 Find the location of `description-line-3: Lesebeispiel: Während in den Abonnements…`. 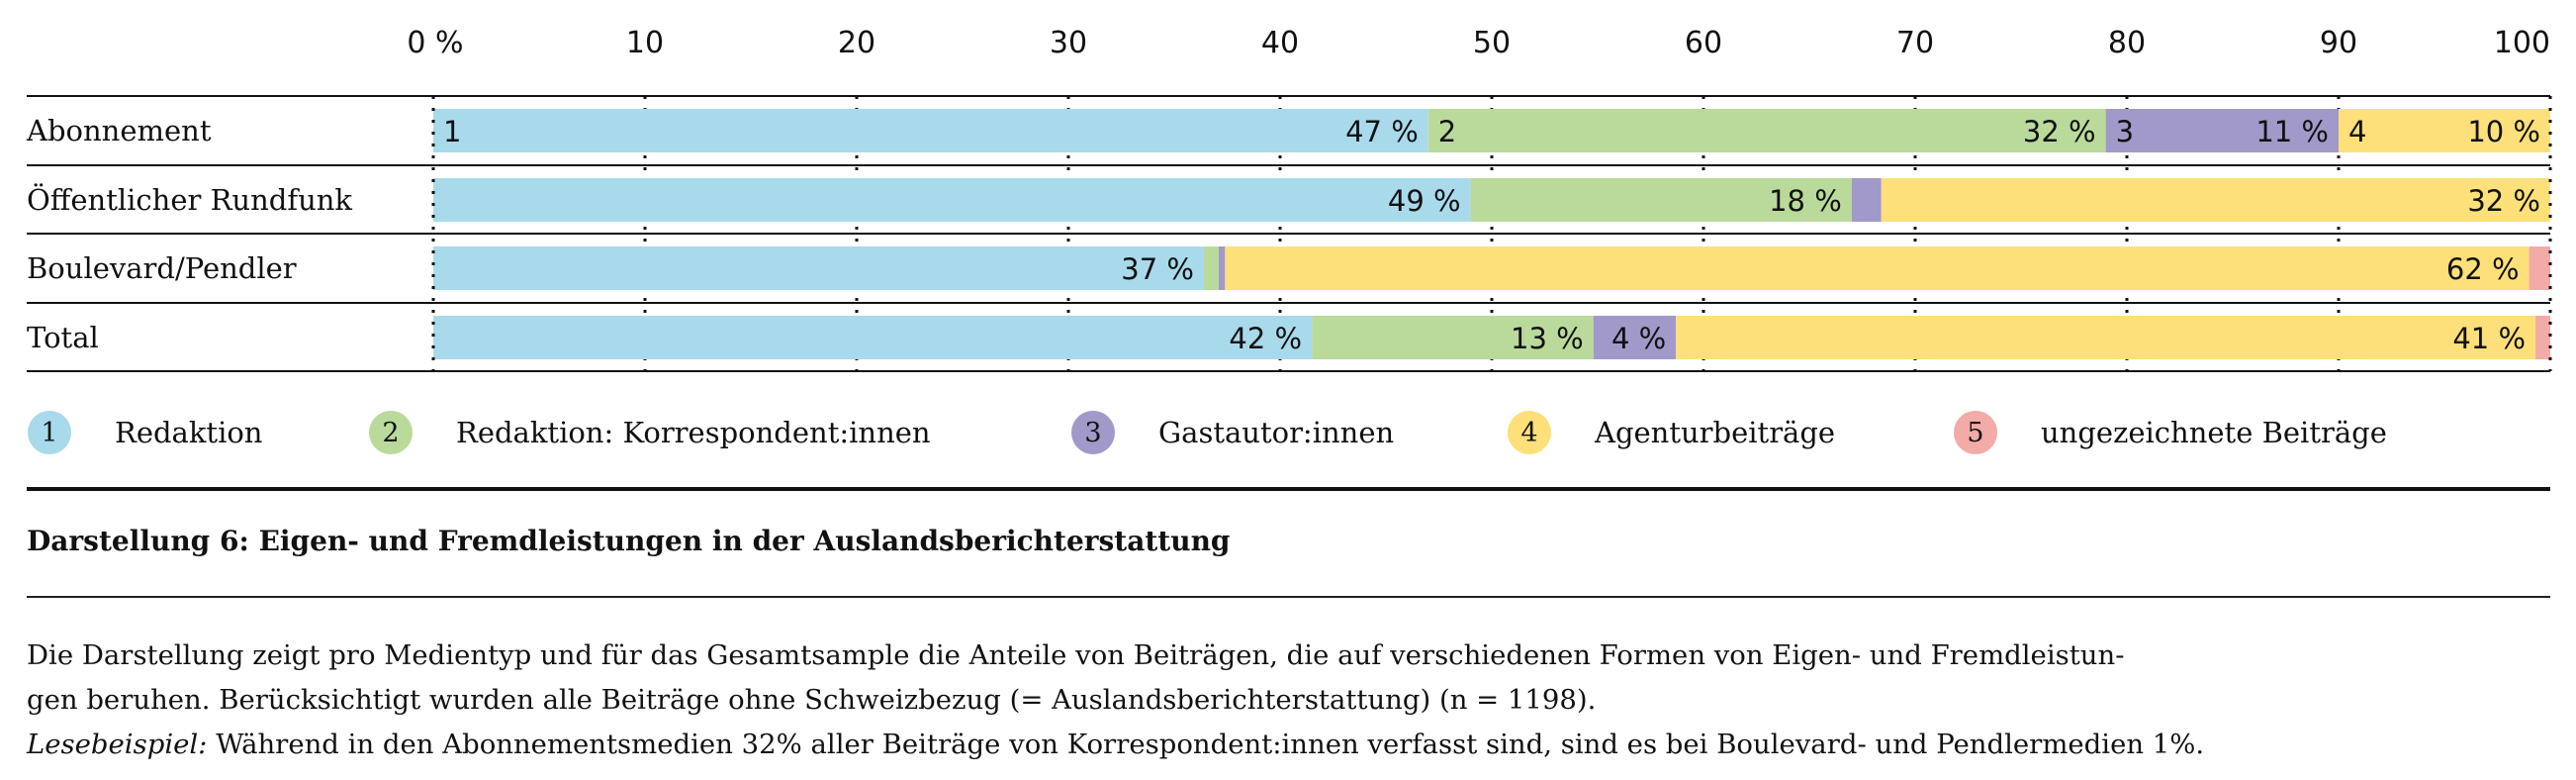

description-line-3: Lesebeispiel: Während in den Abonnements… is located at coordinates (1293, 745).